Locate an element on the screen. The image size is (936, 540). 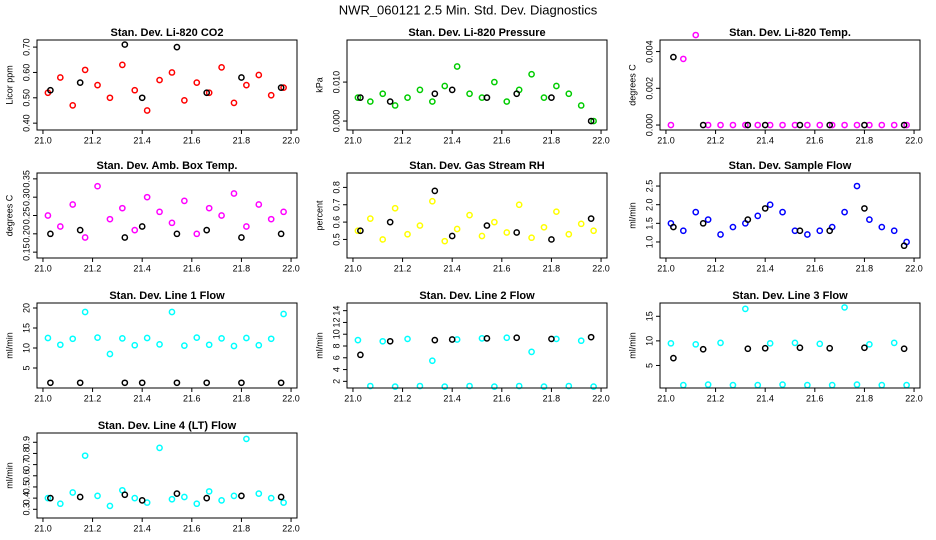
y-tick-label: 0.002 is located at coordinates (649, 88).